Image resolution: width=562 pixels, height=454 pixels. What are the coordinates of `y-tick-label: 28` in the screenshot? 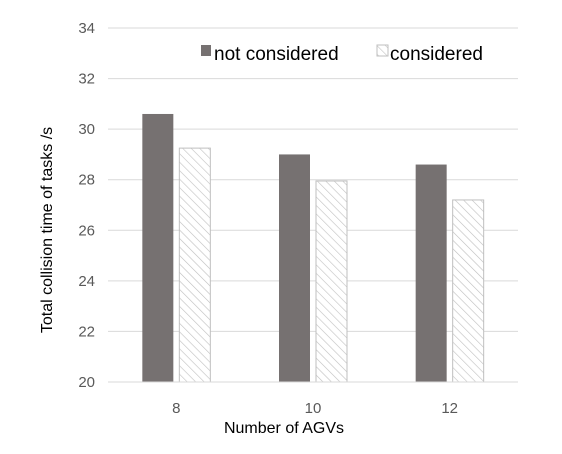 It's located at (86, 180).